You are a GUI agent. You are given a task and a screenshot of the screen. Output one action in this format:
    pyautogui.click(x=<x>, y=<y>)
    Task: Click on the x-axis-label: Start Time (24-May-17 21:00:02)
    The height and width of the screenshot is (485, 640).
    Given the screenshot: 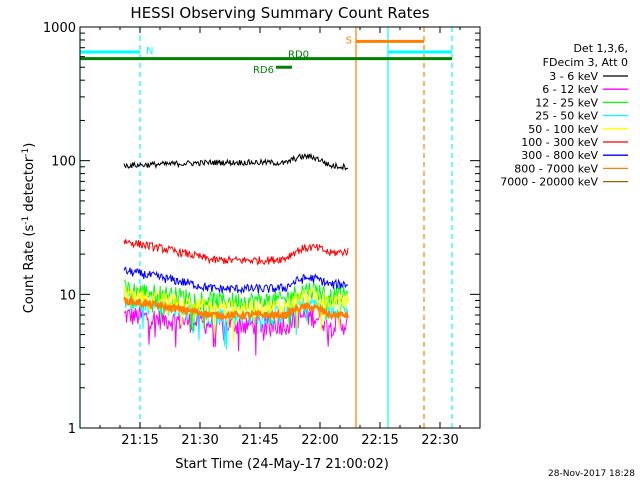 What is the action you would take?
    pyautogui.click(x=282, y=464)
    